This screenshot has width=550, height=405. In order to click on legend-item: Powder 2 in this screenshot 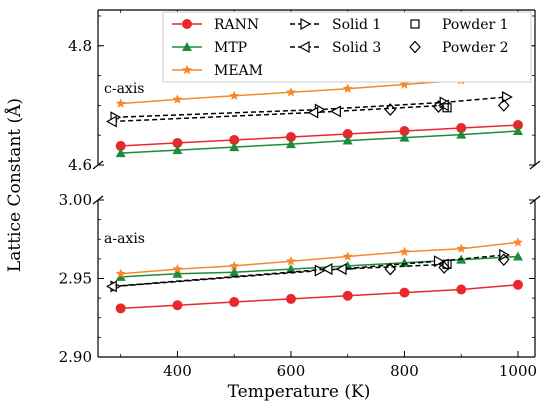, I will do `click(459, 48)`.